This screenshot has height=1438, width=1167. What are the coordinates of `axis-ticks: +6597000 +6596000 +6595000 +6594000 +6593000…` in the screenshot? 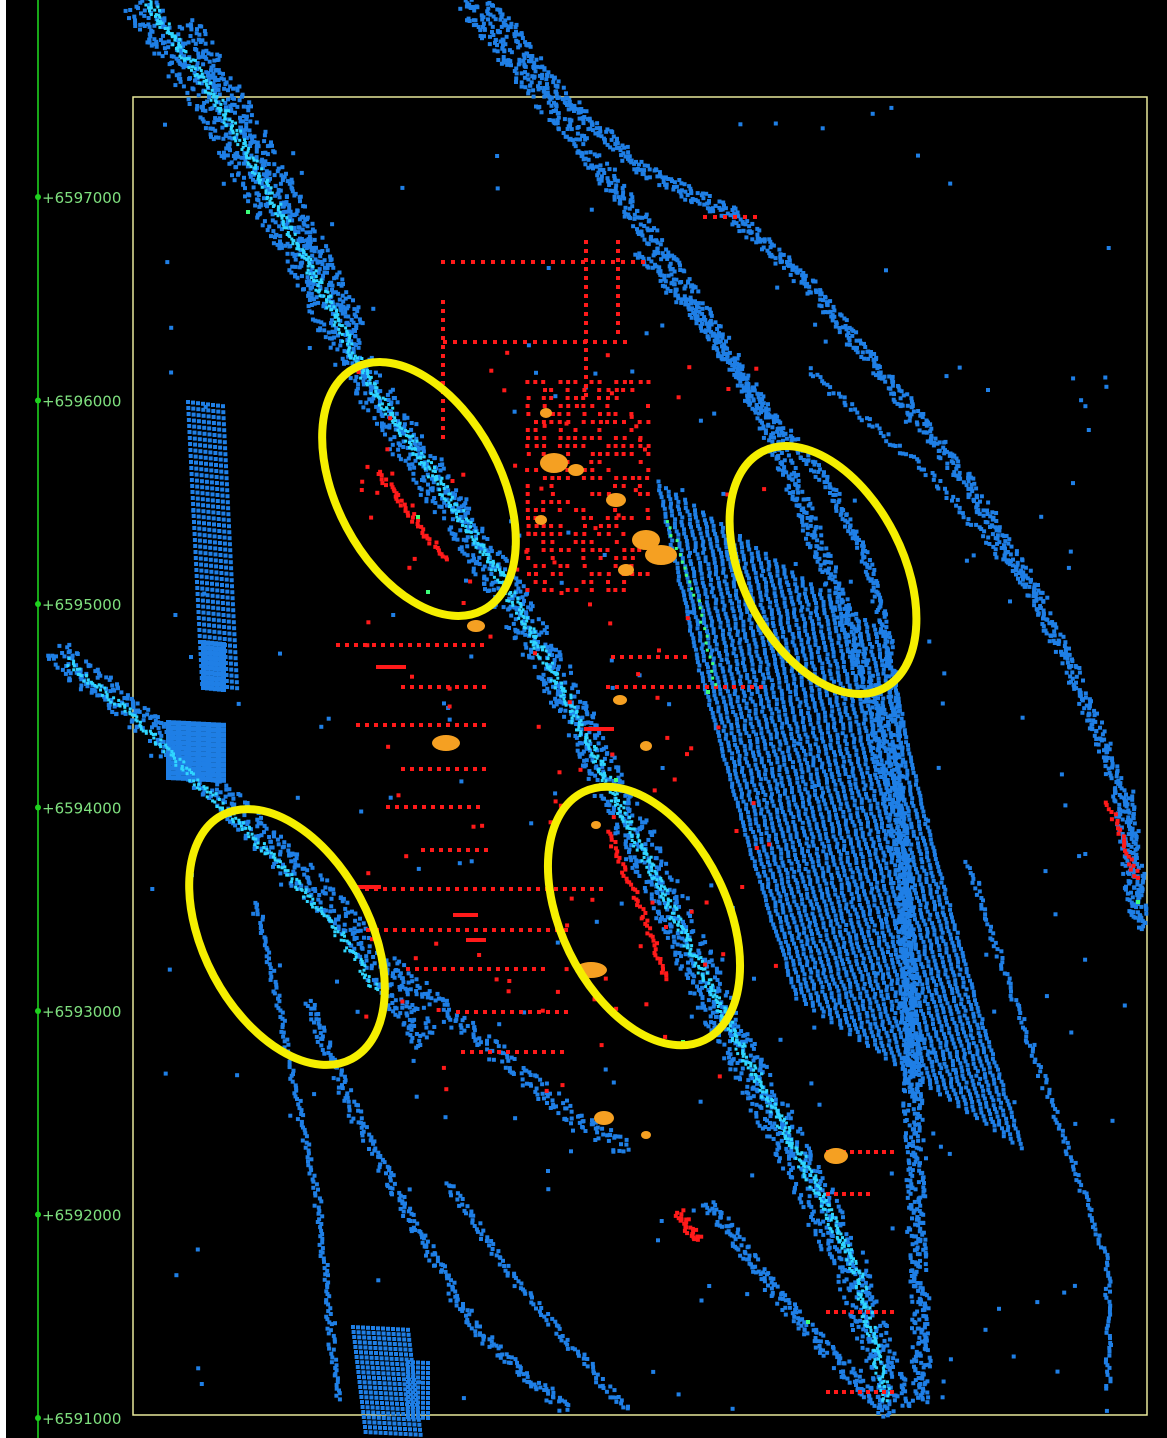 It's located at (78, 808).